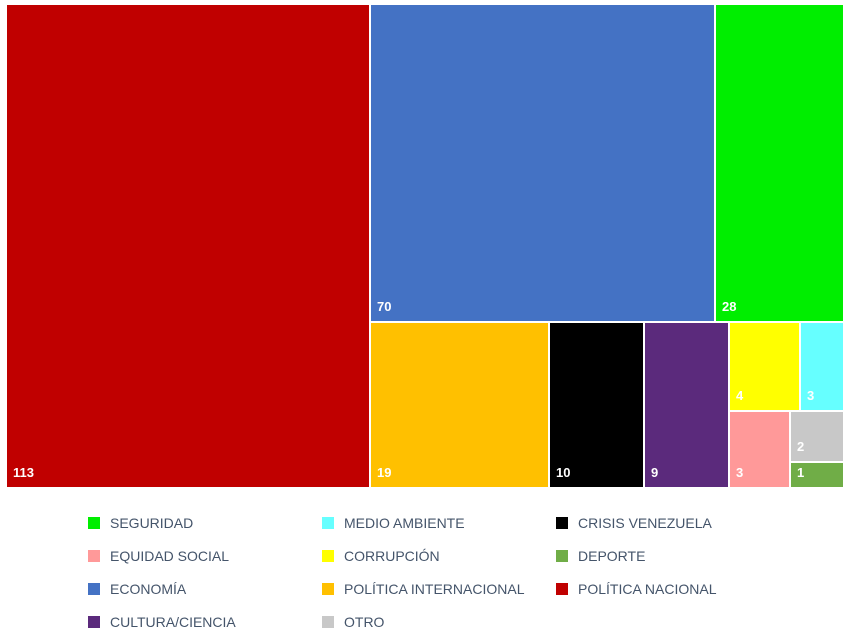 Image resolution: width=844 pixels, height=638 pixels. I want to click on legend-label: MEDIO AMBIENTE, so click(404, 522).